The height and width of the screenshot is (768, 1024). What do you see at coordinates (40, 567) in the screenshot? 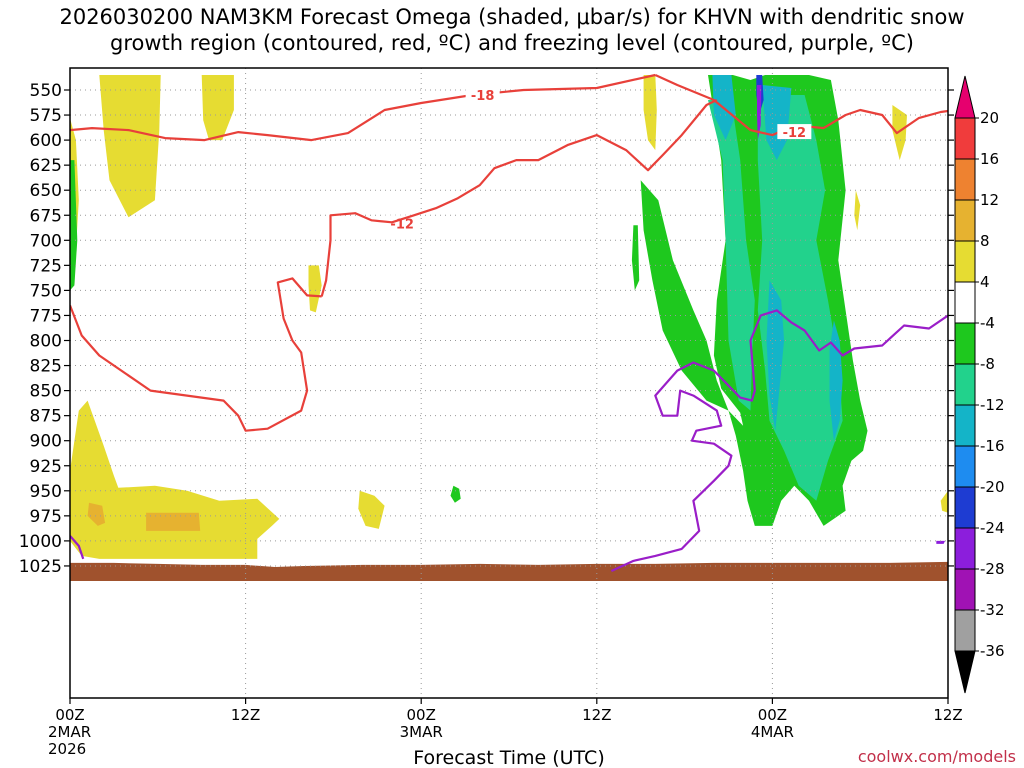
I see `y-tick-label: 1025` at bounding box center [40, 567].